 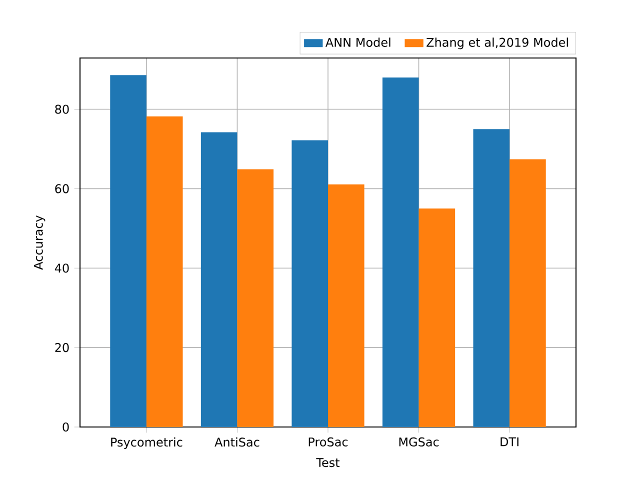 I want to click on x-tick-label: DTI, so click(x=509, y=441).